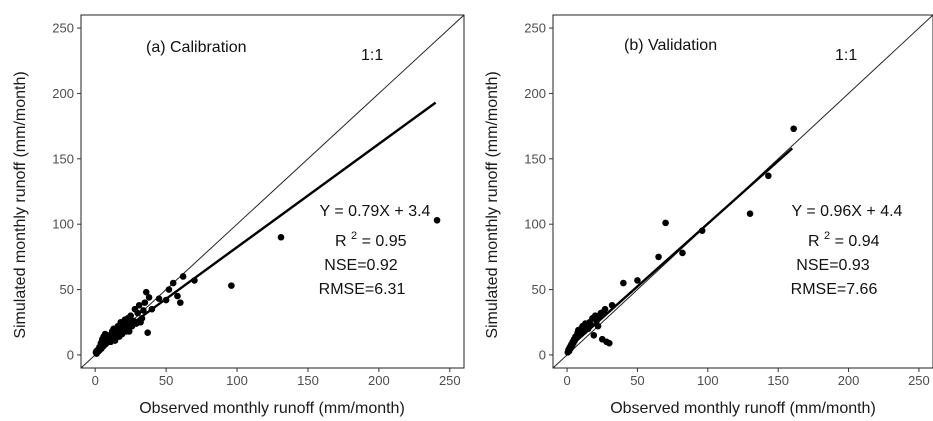 This screenshot has width=933, height=421. Describe the element at coordinates (670, 45) in the screenshot. I see `panel-label: (b) Validation` at that location.